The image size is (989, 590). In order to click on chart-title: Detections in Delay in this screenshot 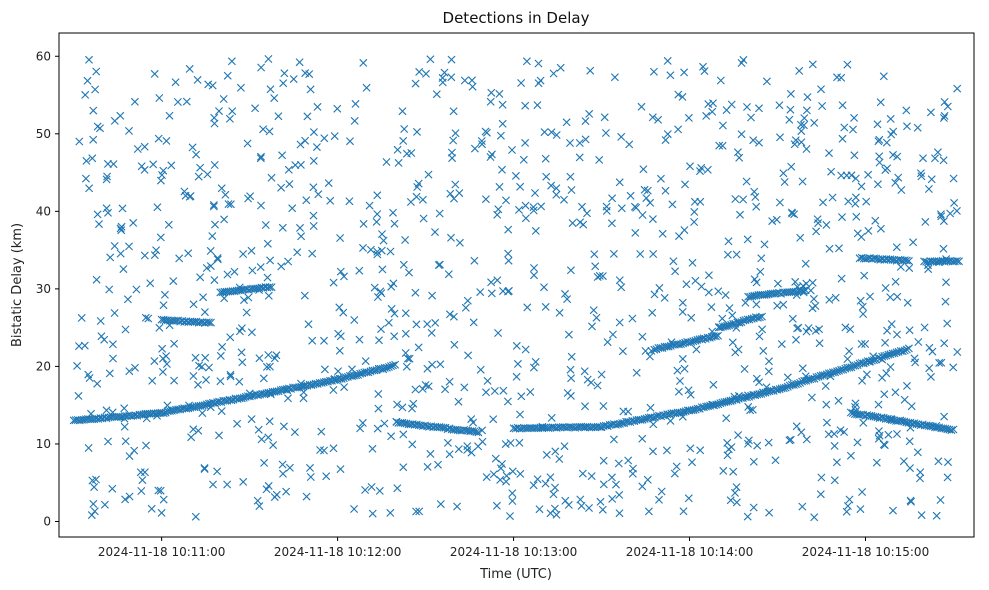, I will do `click(516, 18)`.